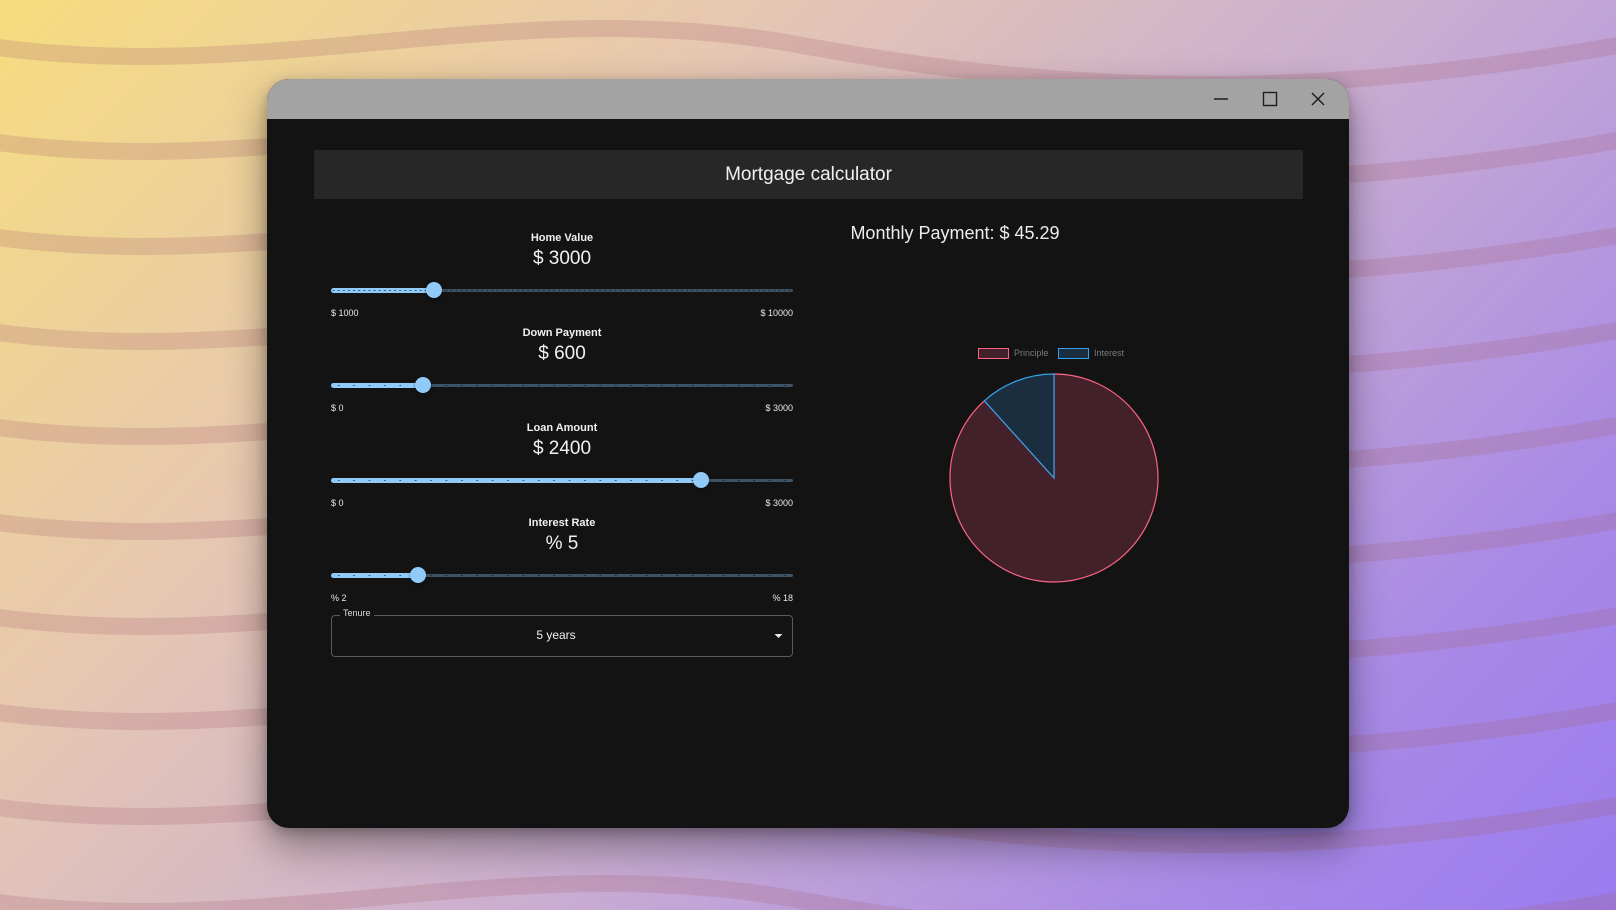  I want to click on close-icon, so click(1318, 99).